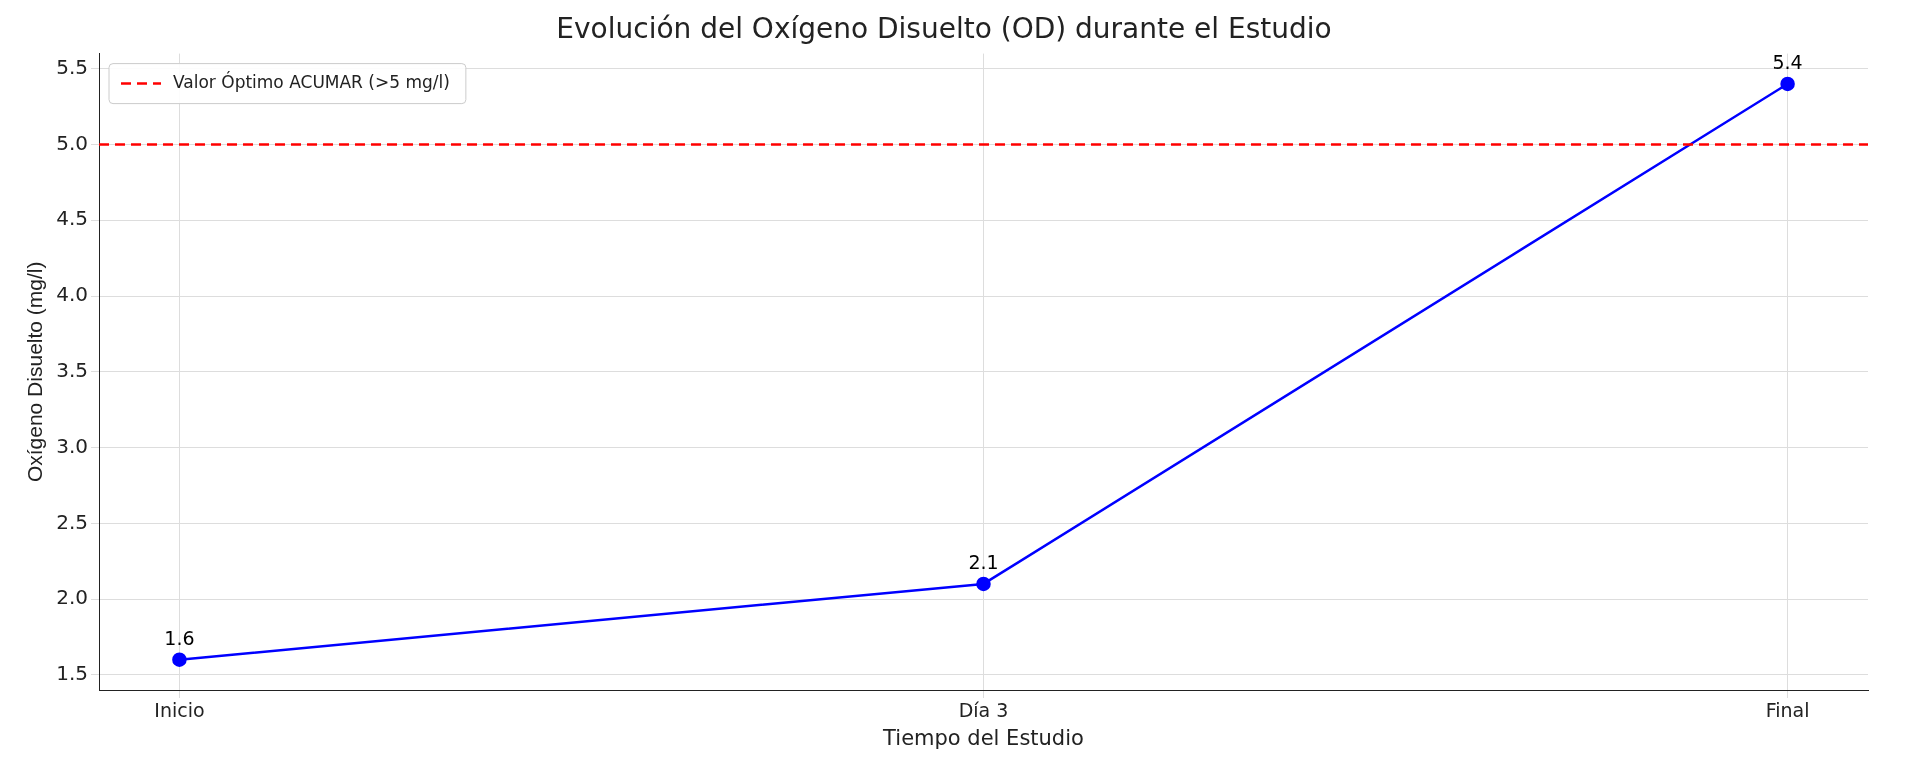 This screenshot has height=762, width=1908. Describe the element at coordinates (1787, 62) in the screenshot. I see `data-label: 5.4` at that location.